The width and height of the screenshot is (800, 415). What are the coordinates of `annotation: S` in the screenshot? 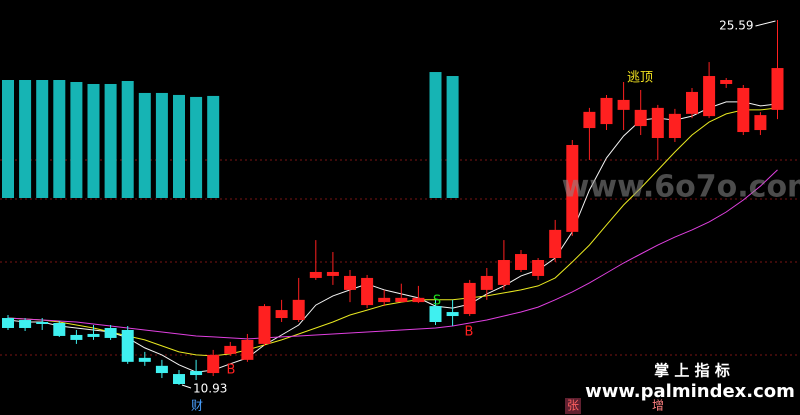 It's located at (437, 301).